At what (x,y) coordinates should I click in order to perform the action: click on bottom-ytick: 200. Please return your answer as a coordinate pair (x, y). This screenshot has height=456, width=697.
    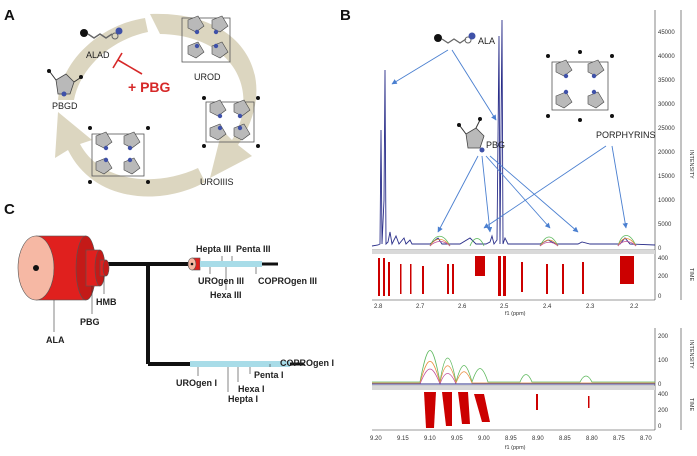
    Looking at the image, I should click on (663, 337).